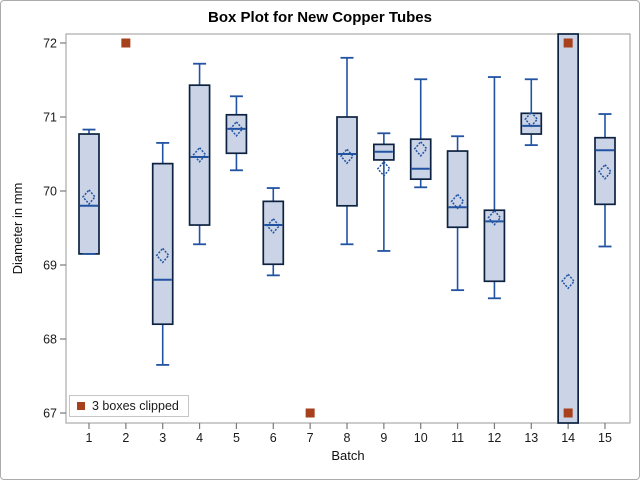 This screenshot has height=481, width=640. I want to click on clipped-legend: 3 boxes clipped, so click(129, 406).